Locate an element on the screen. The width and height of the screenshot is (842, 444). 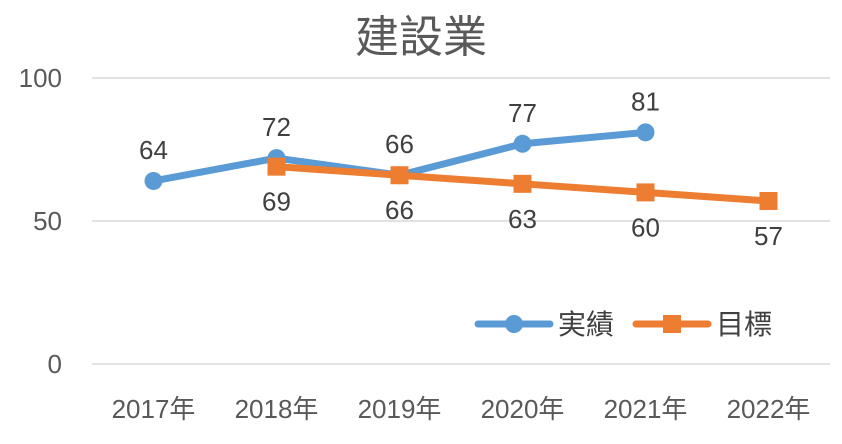
legend-label: 目標 is located at coordinates (744, 324).